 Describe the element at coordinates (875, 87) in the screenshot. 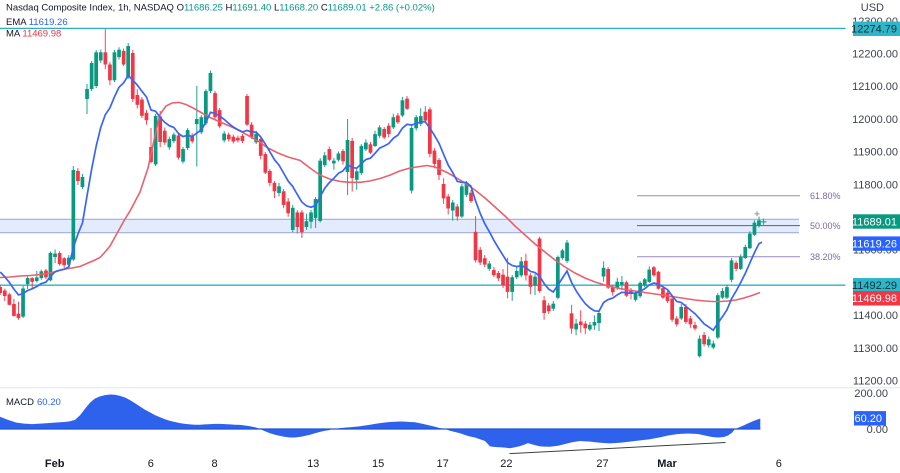

I see `svg-text: 12100.00` at that location.